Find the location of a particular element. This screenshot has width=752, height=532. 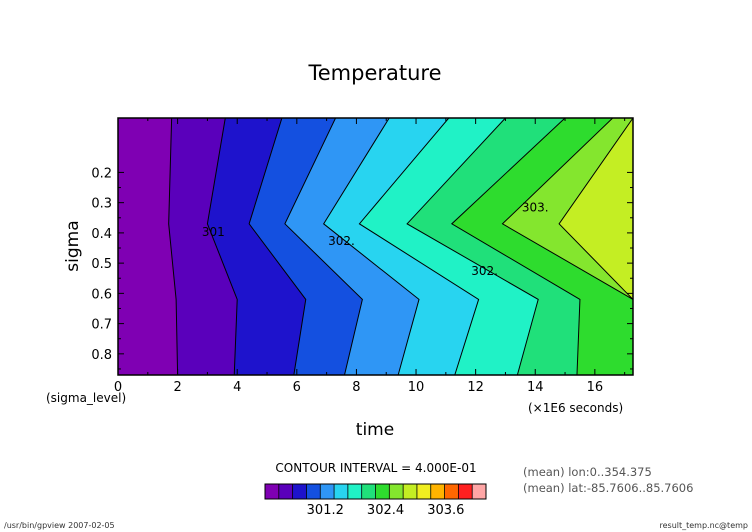

contour-line-300.4 is located at coordinates (173, 246).